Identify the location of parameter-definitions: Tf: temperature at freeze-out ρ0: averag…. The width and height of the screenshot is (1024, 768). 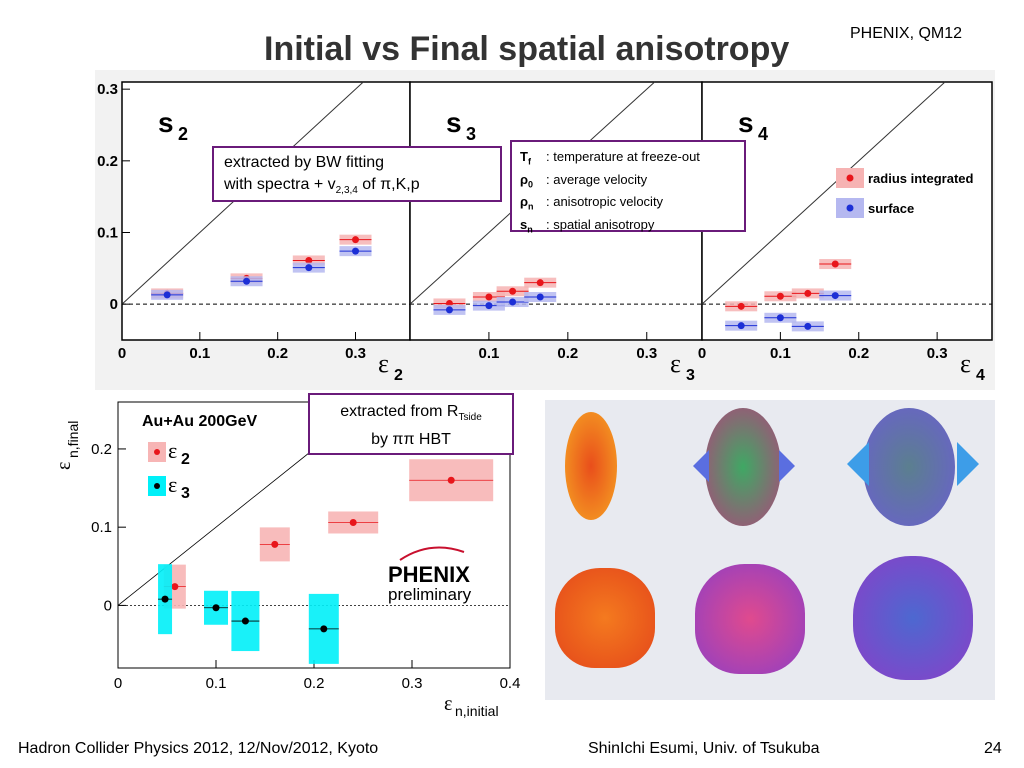
(628, 187).